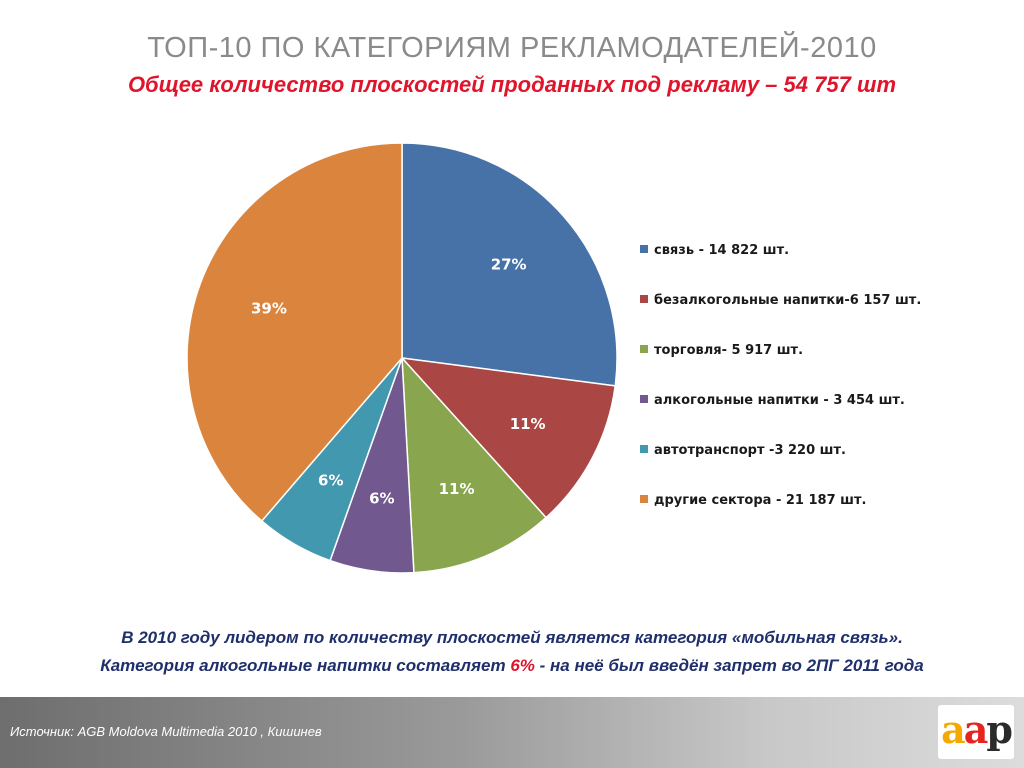 The image size is (1024, 768). What do you see at coordinates (999, 729) in the screenshot?
I see `logo-letter-p: p` at bounding box center [999, 729].